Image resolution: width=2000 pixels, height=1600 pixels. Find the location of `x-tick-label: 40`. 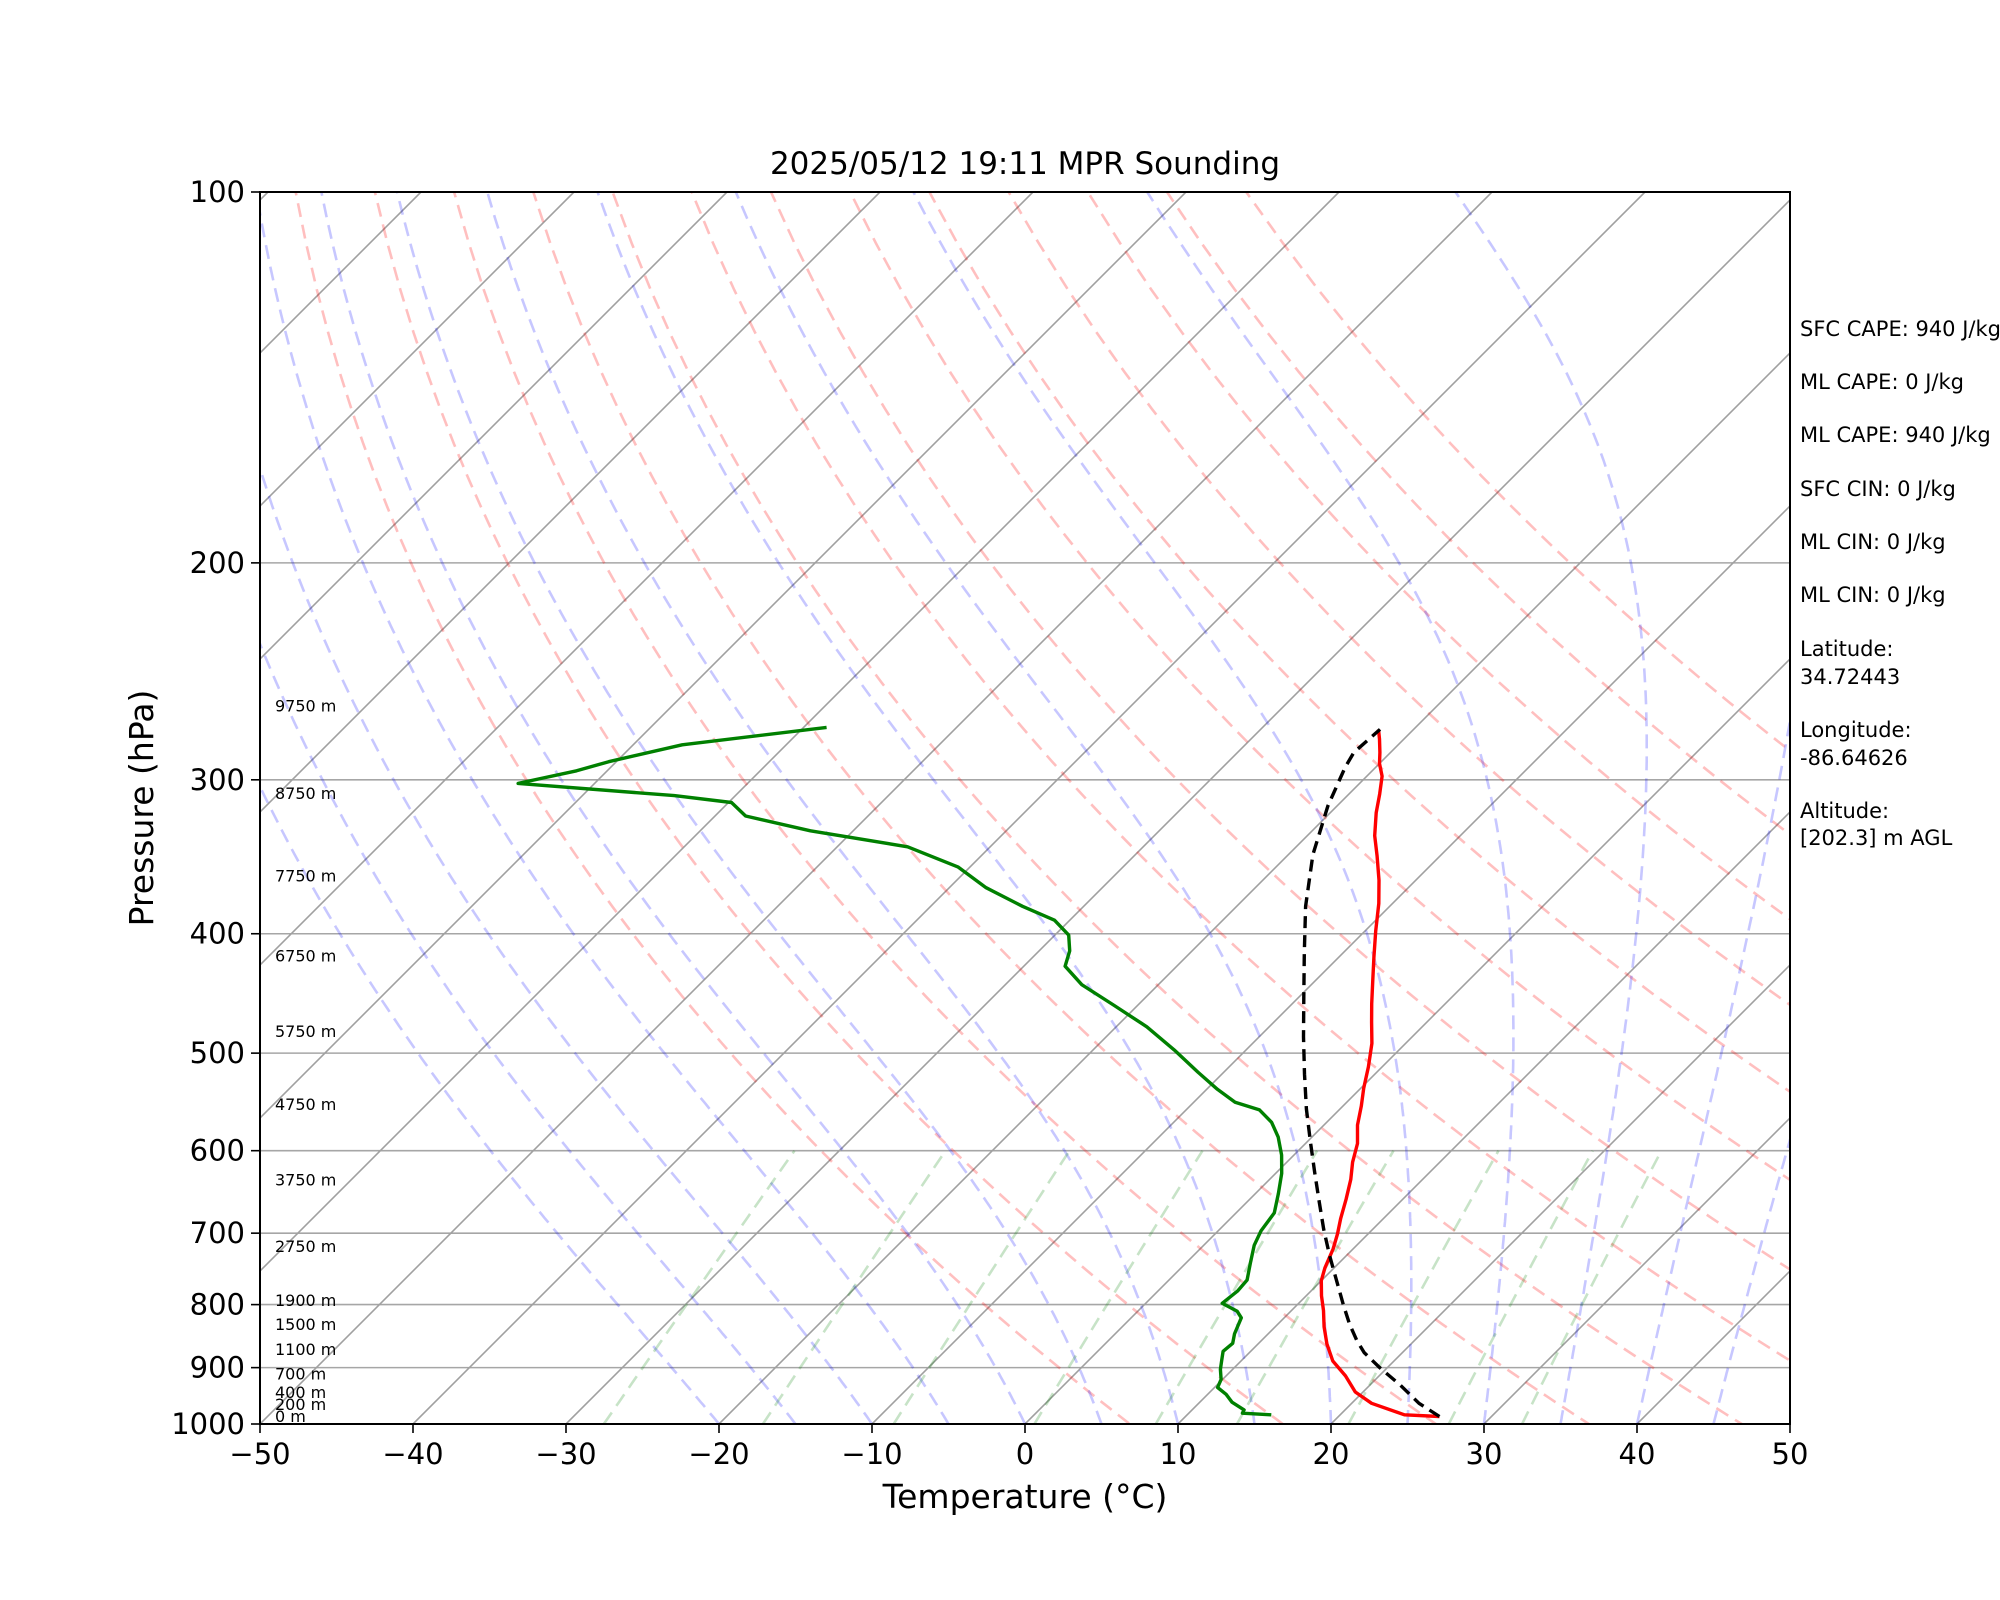

x-tick-label: 40 is located at coordinates (1637, 1454).